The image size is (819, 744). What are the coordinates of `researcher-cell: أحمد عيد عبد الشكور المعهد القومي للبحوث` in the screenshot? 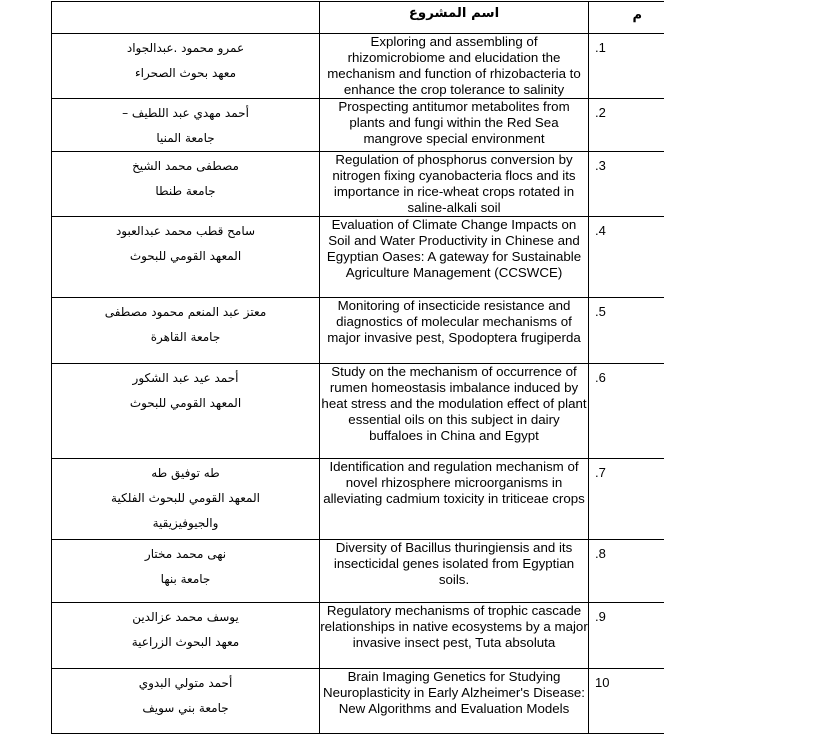 It's located at (185, 411).